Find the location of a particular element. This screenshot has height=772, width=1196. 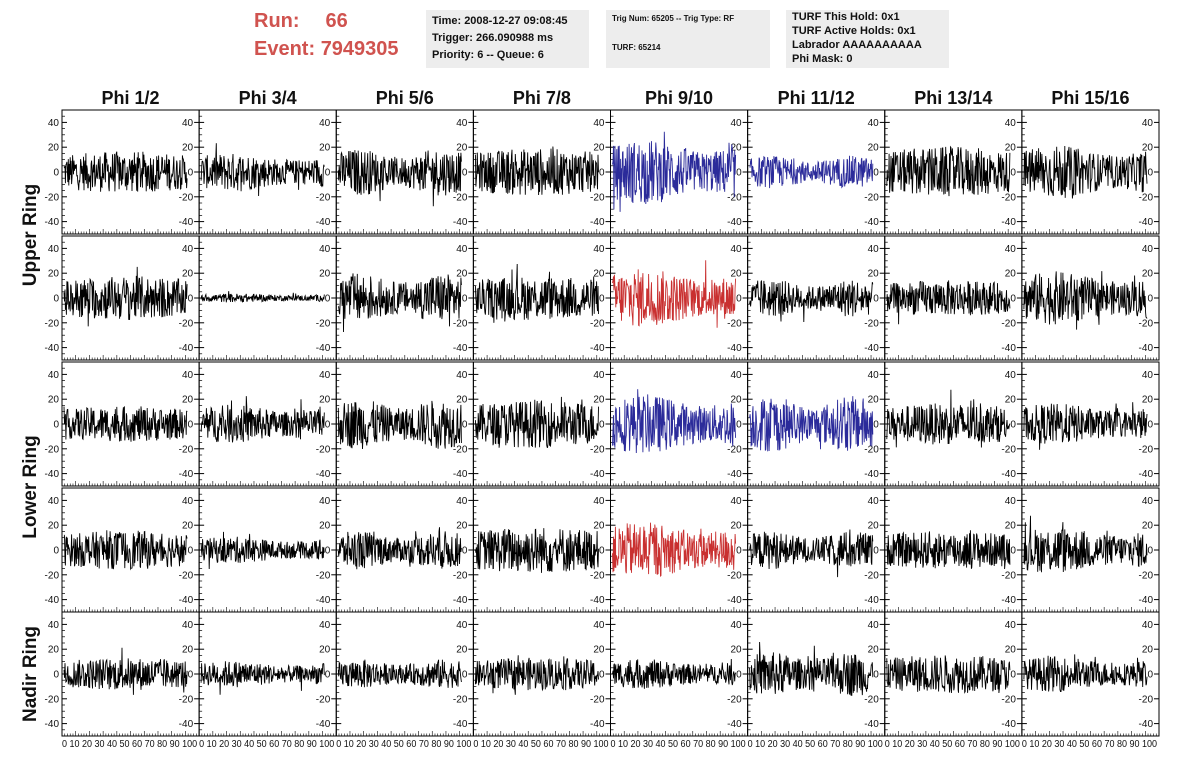

waveform-panel: -40 -40 -20 -20 0 0 20 20 40 40 is located at coordinates (122, 550).